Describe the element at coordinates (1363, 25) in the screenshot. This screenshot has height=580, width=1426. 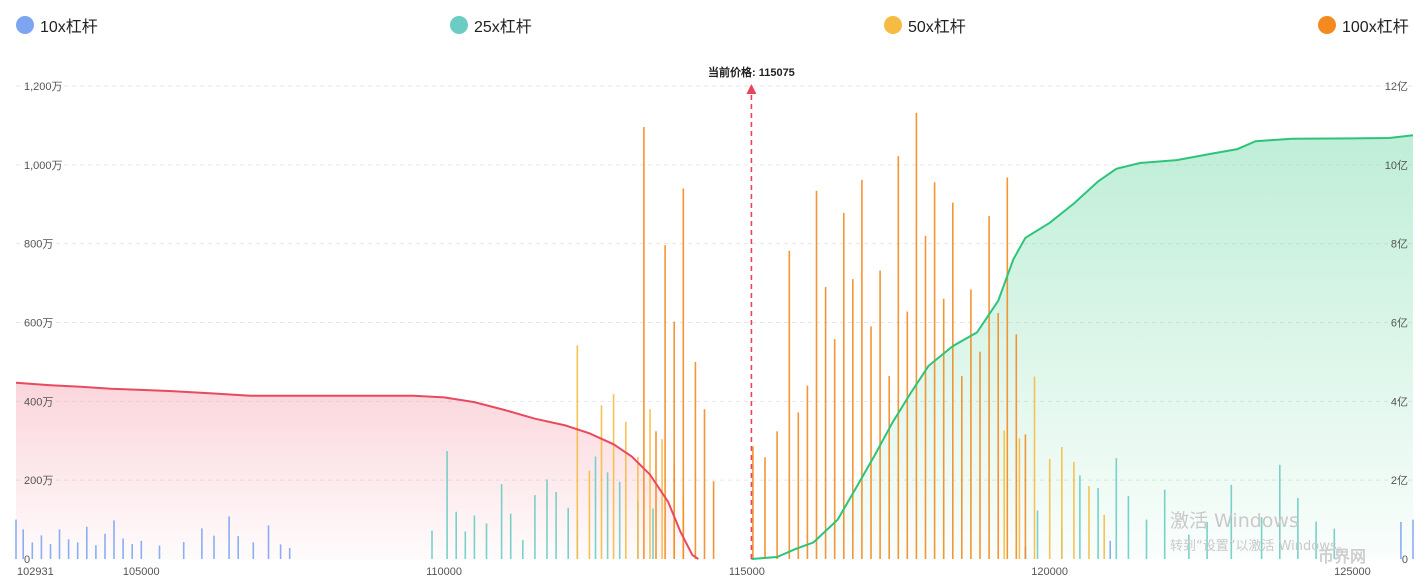
I see `legend-item-100x: 100x杠杆` at that location.